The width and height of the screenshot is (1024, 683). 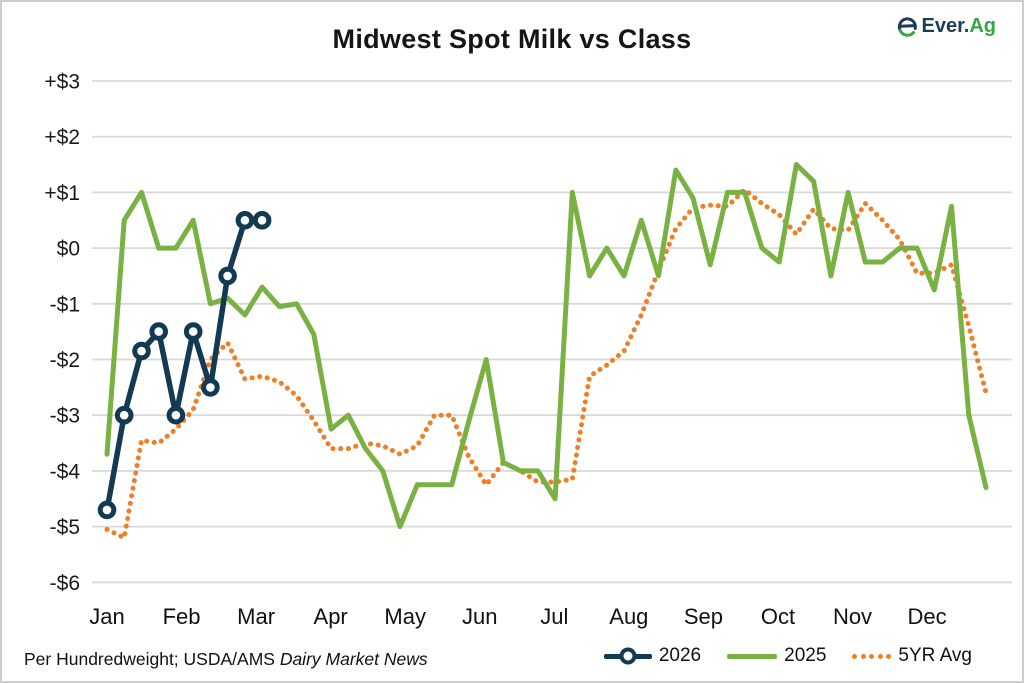 I want to click on source-note-text: Per Hundredweight; USDA/AMS, so click(x=152, y=659).